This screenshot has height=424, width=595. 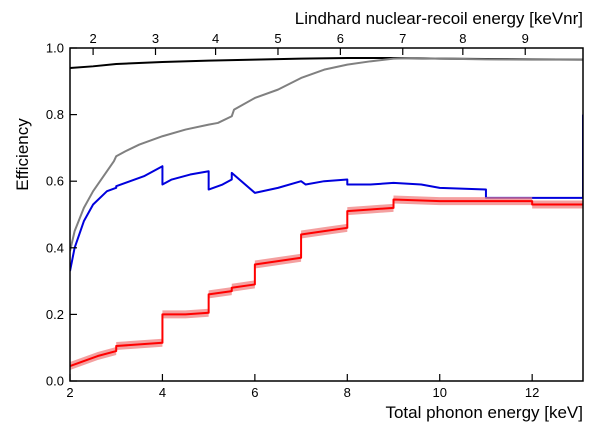 I want to click on x-tick-label: 8, so click(x=347, y=392).